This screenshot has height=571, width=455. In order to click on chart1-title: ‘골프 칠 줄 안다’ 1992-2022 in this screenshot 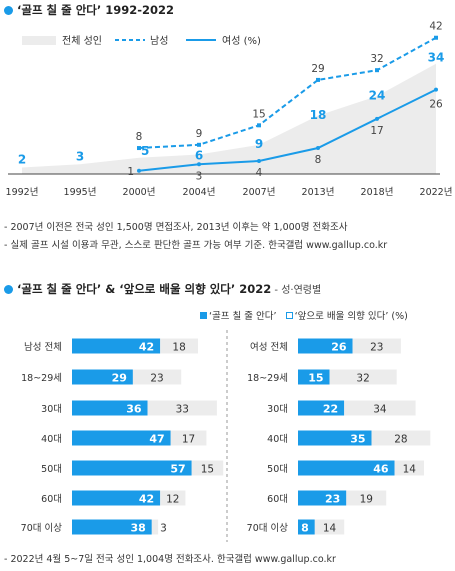, I will do `click(89, 10)`.